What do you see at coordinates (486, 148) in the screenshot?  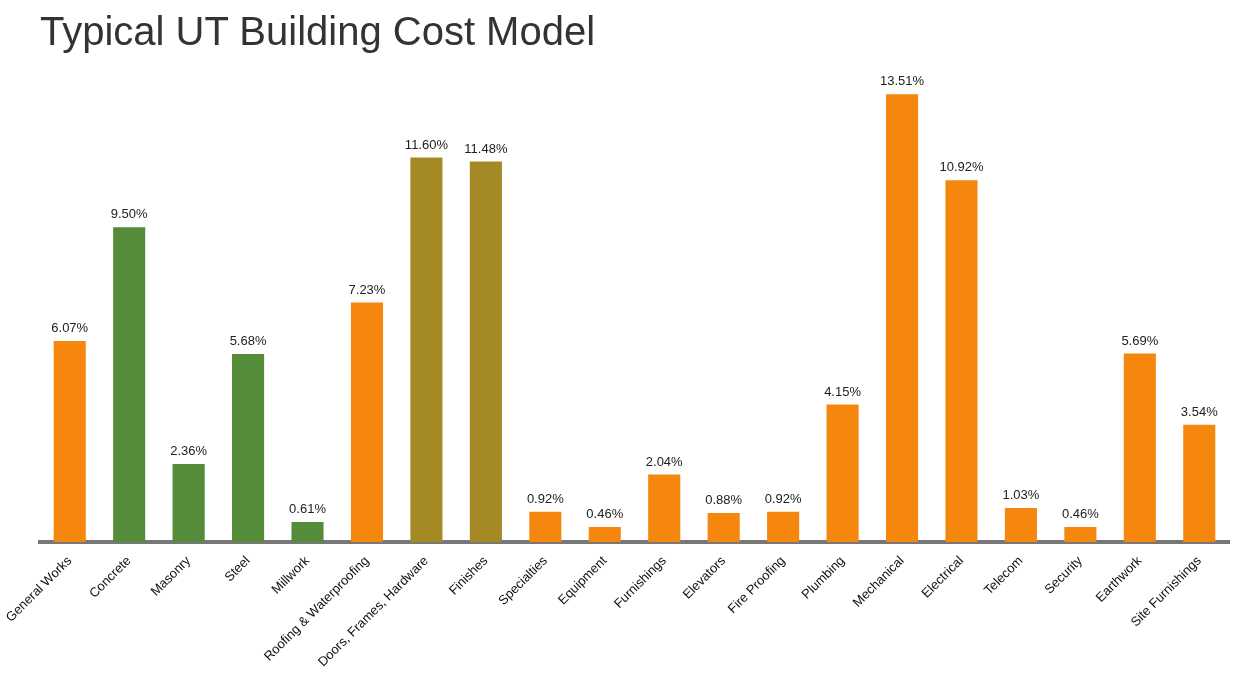 I see `data-label: 11.48%` at bounding box center [486, 148].